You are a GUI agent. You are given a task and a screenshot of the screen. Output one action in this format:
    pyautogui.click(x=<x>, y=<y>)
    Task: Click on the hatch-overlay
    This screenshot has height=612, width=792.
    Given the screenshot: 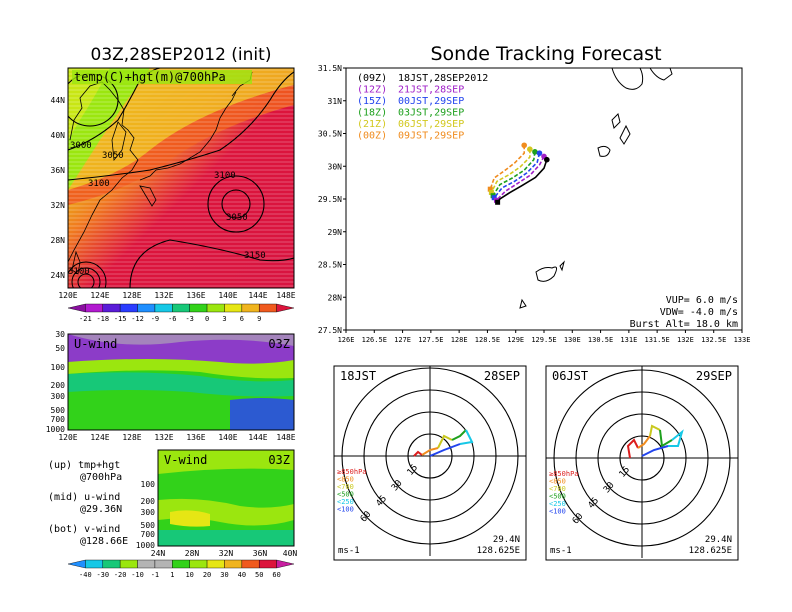 What is the action you would take?
    pyautogui.click(x=181, y=178)
    